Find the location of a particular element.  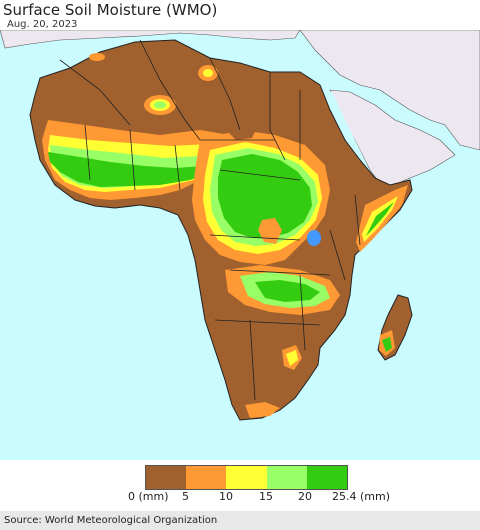

central-orange-patch is located at coordinates (270, 231).